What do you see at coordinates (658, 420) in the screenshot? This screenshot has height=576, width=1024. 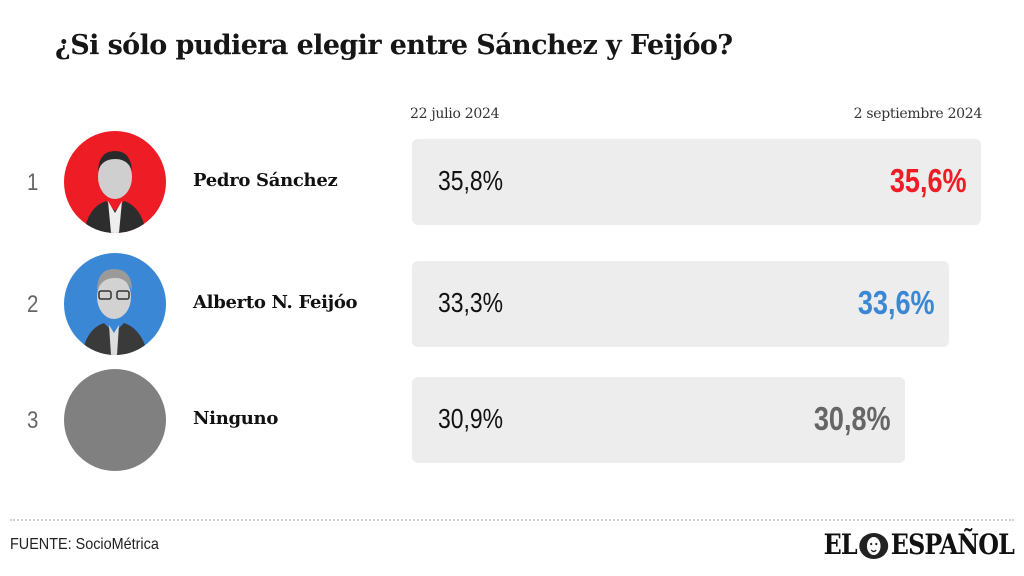 I see `value-bar: 30,9% 30,8%` at bounding box center [658, 420].